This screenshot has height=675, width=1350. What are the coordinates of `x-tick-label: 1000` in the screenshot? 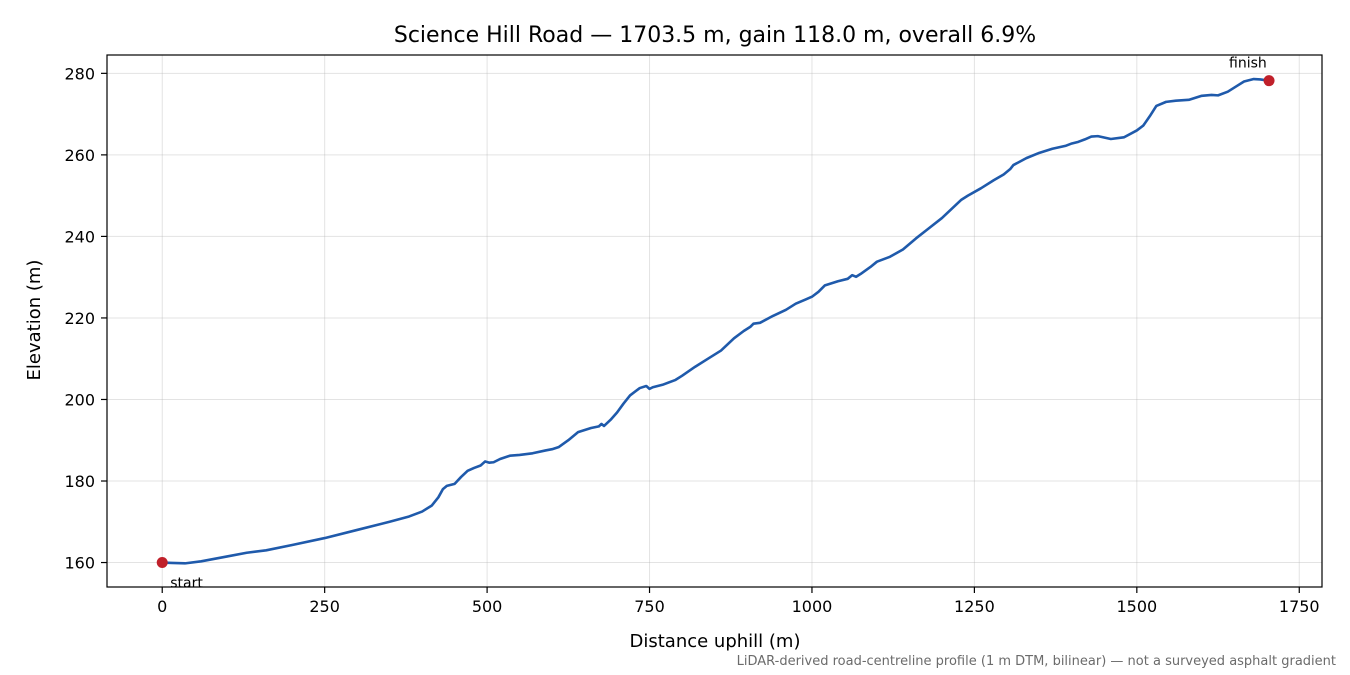 It's located at (812, 606).